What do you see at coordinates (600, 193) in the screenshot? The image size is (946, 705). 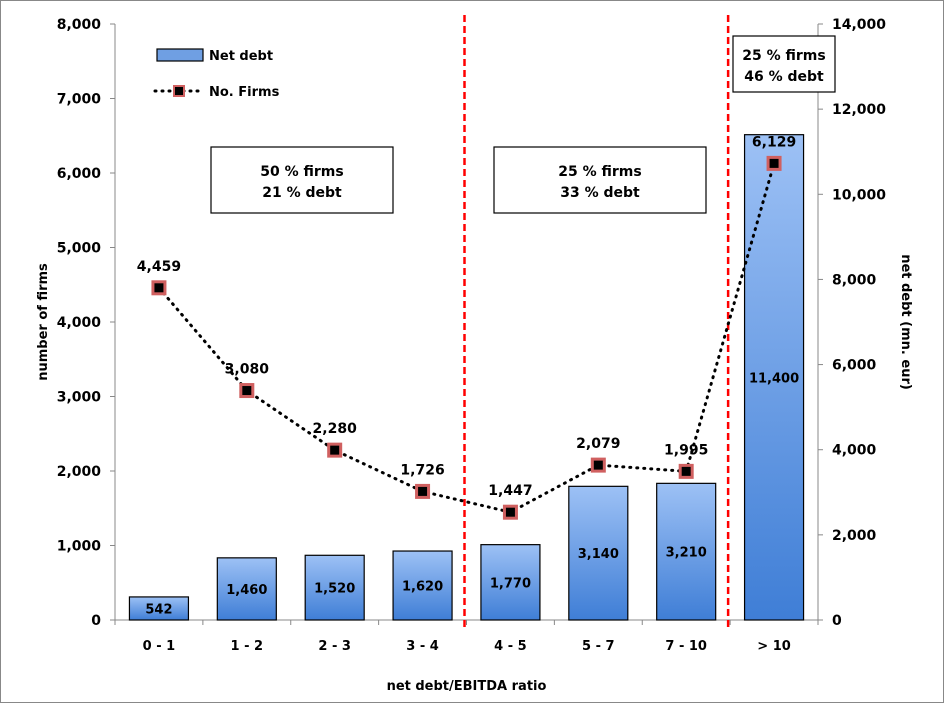 I see `annotation-line2: 33 % debt` at bounding box center [600, 193].